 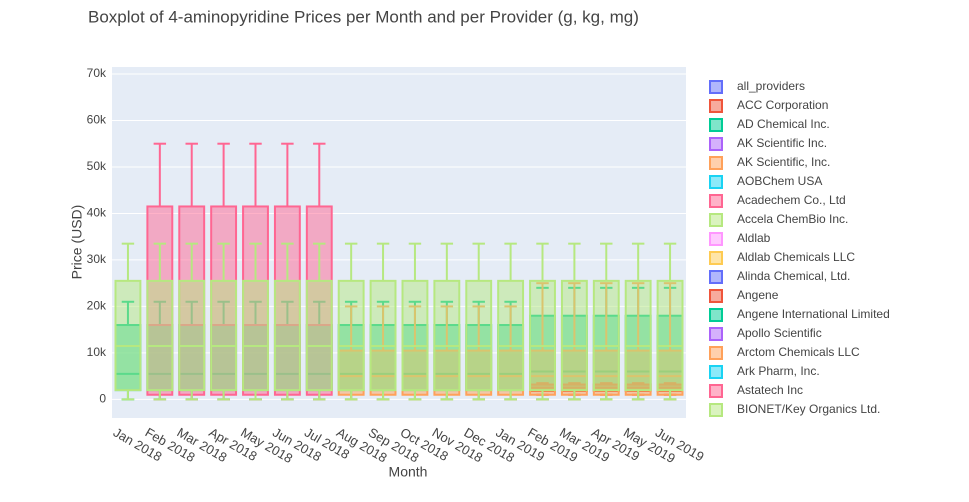 What do you see at coordinates (783, 124) in the screenshot?
I see `legend-label: AD Chemical Inc.` at bounding box center [783, 124].